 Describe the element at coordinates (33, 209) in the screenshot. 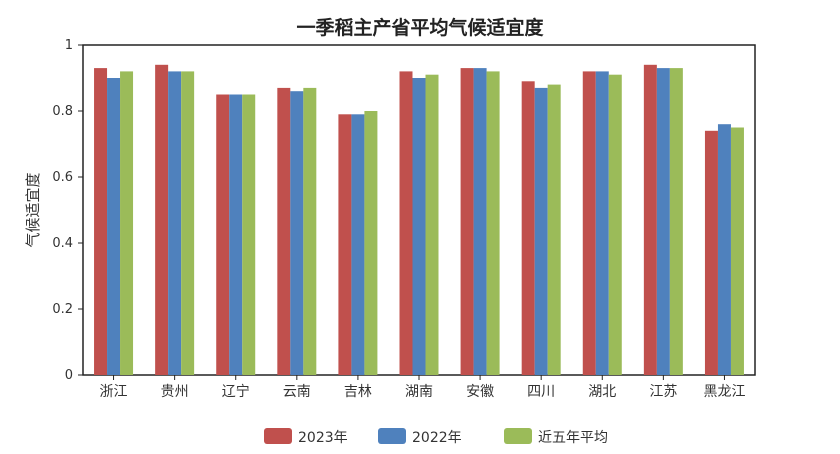

I see `y-axis-label: 气候适宜度` at that location.